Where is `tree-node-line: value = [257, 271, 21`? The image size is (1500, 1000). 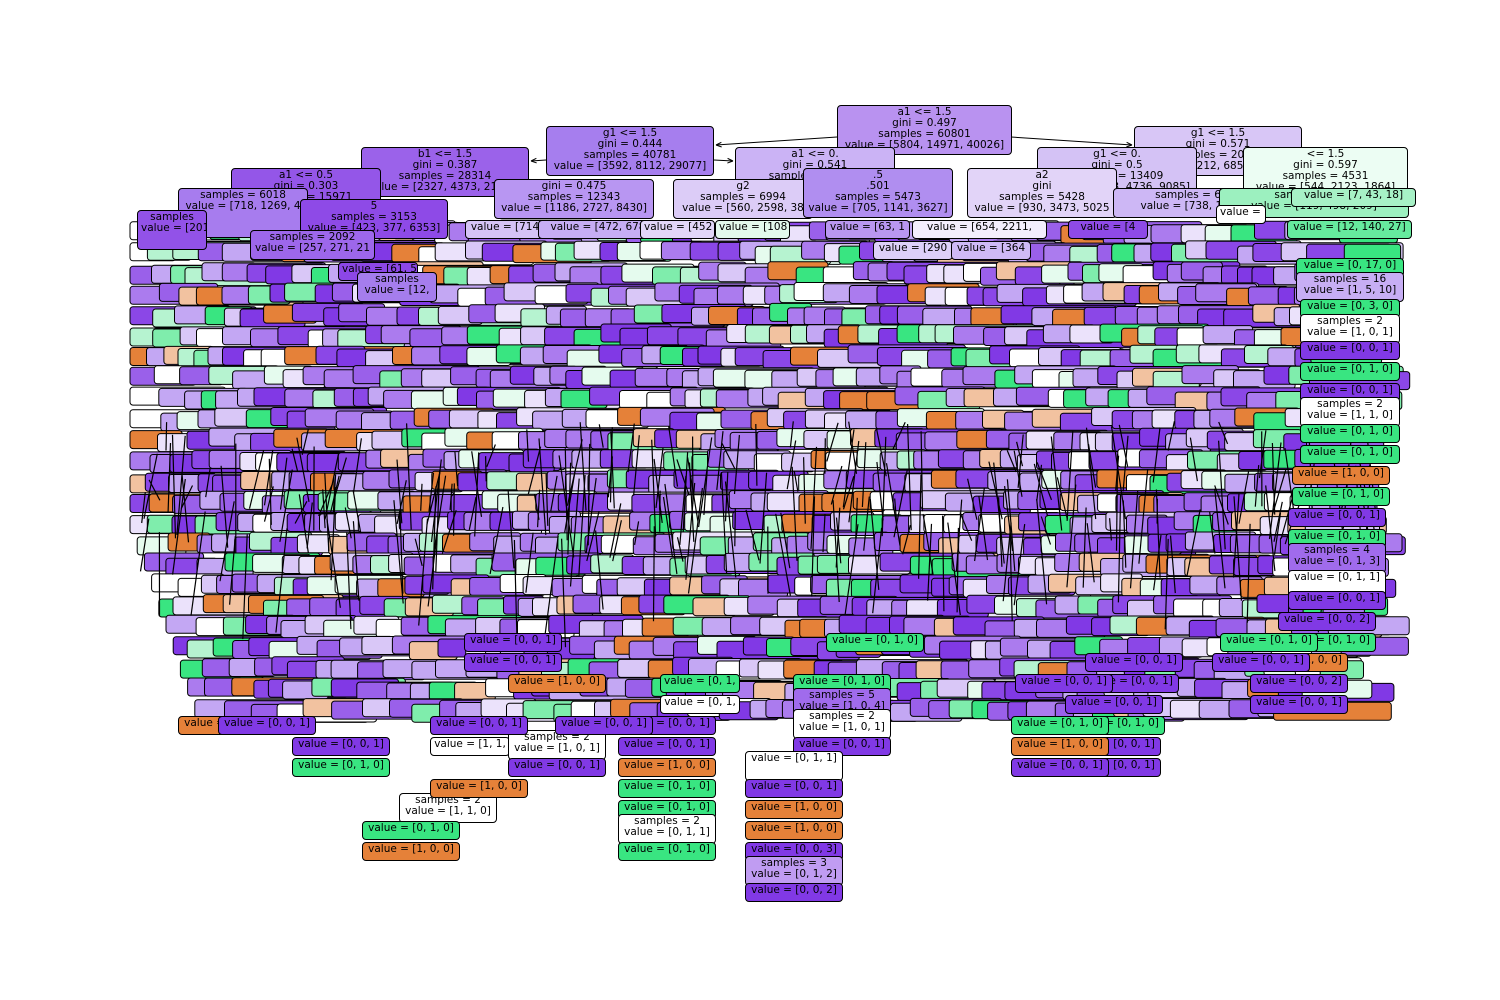 tree-node-line: value = [257, 271, 21 is located at coordinates (312, 248).